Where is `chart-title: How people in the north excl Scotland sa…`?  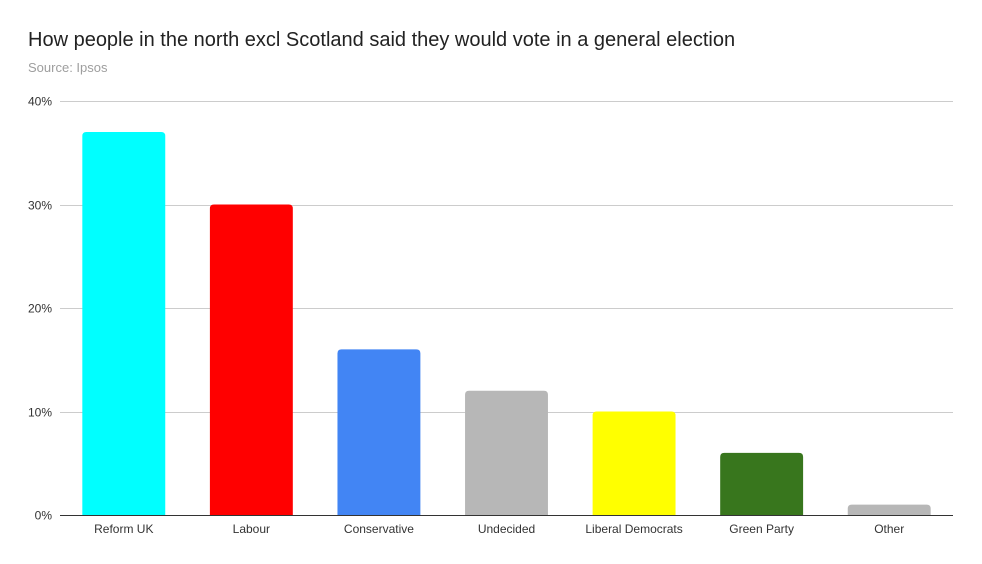
chart-title: How people in the north excl Scotland sa… is located at coordinates (382, 40).